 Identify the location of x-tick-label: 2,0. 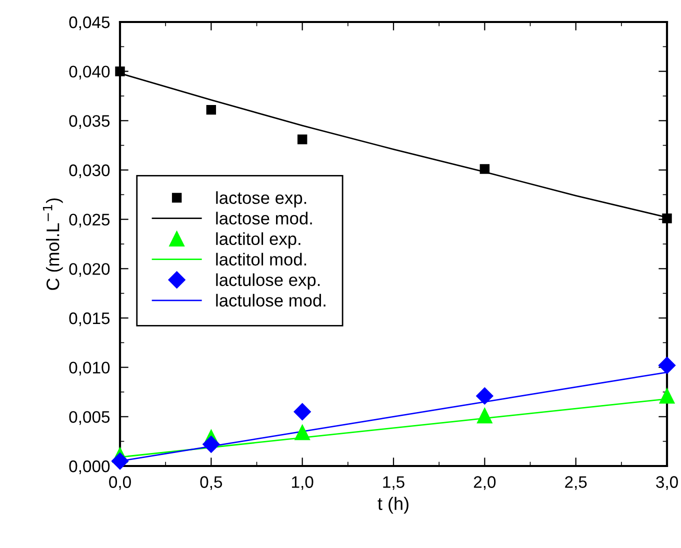
(485, 483).